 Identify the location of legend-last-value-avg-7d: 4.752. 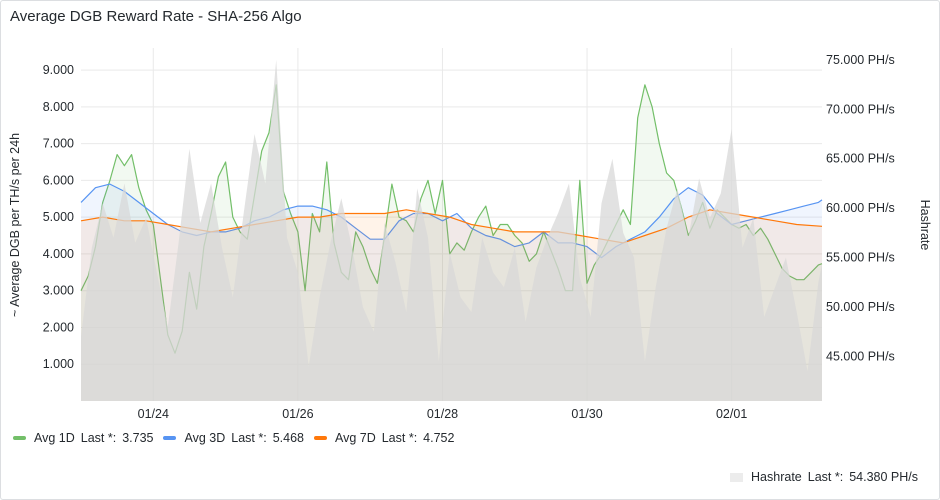
(439, 438).